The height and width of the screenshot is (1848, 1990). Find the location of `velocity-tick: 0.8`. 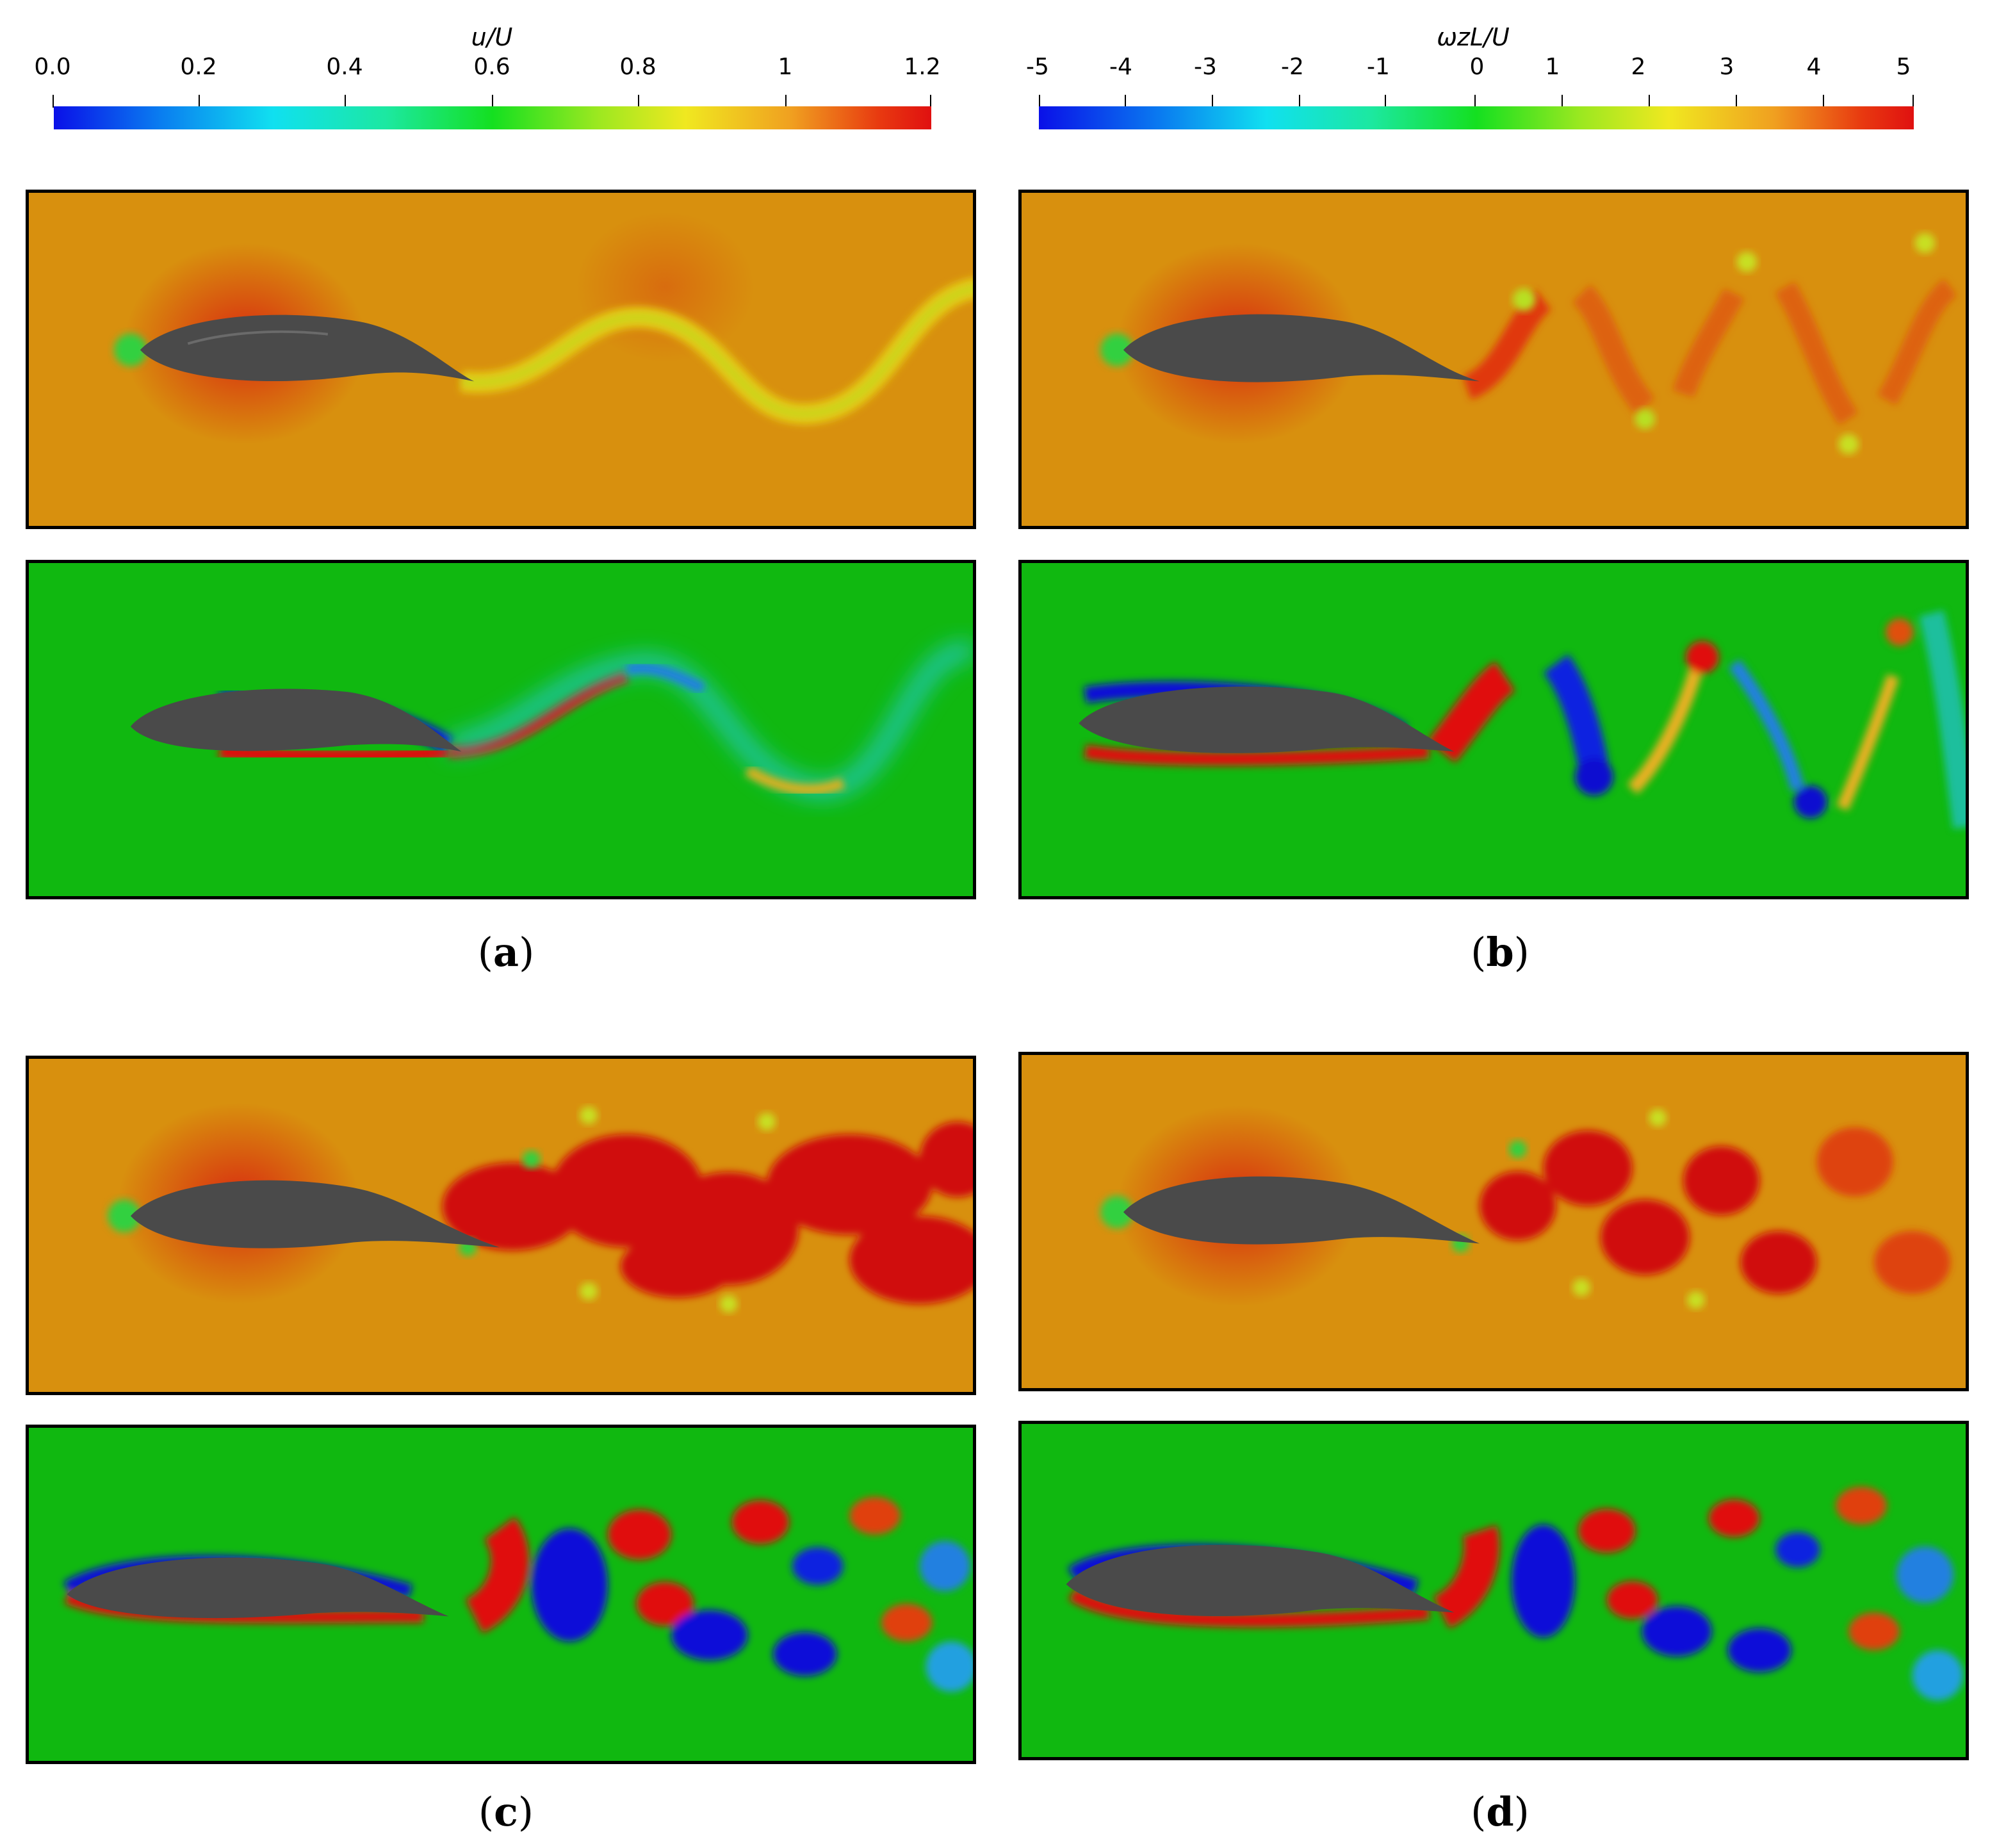

velocity-tick: 0.8 is located at coordinates (638, 67).